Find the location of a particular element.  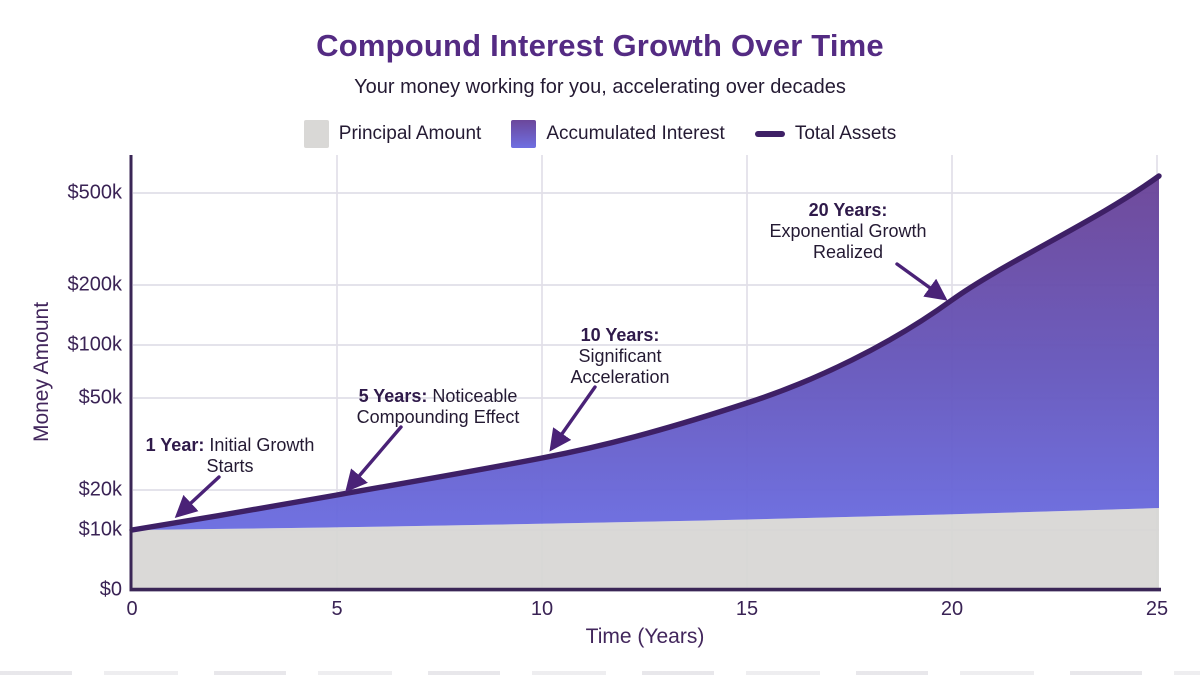

interest-swatch-icon is located at coordinates (524, 134).